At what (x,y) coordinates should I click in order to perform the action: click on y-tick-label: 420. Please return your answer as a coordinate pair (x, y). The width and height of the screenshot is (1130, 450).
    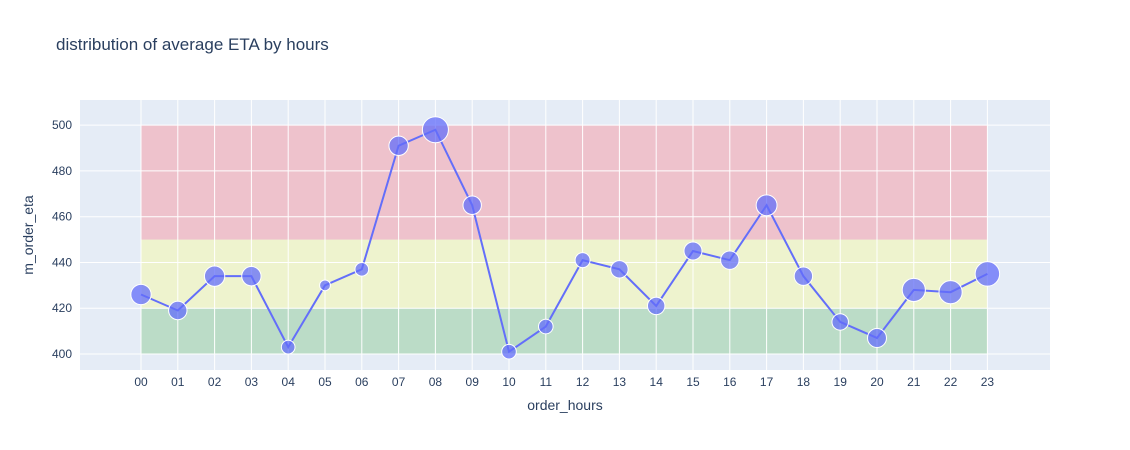
    Looking at the image, I should click on (62, 308).